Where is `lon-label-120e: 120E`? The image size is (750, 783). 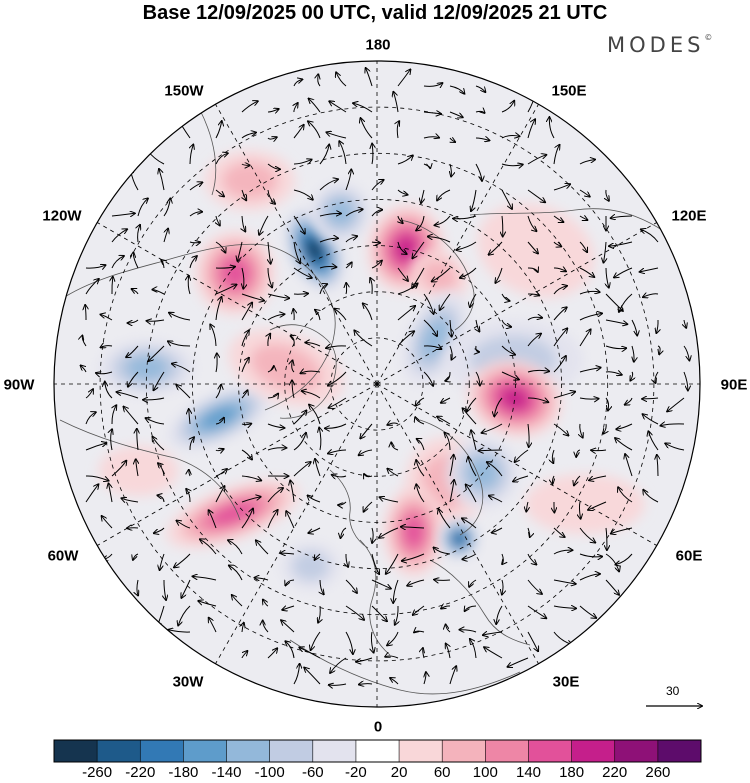
lon-label-120e: 120E is located at coordinates (689, 216).